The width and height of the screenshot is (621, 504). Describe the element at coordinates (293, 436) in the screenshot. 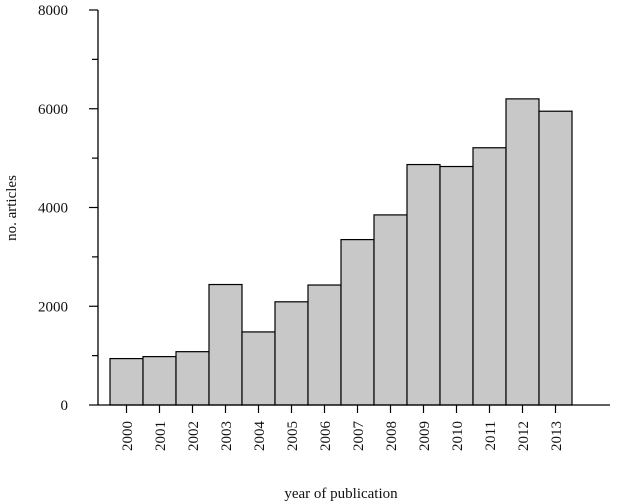

I see `x-tick-label-2005: 2005` at that location.